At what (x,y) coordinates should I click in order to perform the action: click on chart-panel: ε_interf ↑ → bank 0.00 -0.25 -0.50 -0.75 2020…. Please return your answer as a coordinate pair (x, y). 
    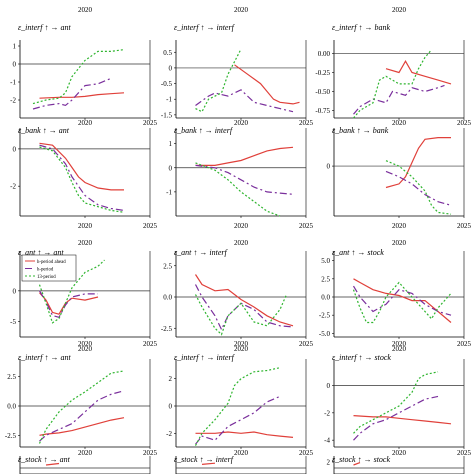
    Looking at the image, I should click on (393, 66).